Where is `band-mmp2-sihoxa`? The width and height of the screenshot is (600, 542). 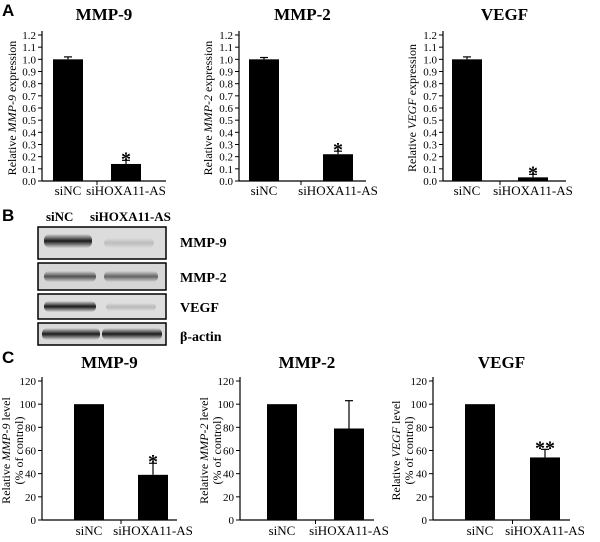 band-mmp2-sihoxa is located at coordinates (131, 276).